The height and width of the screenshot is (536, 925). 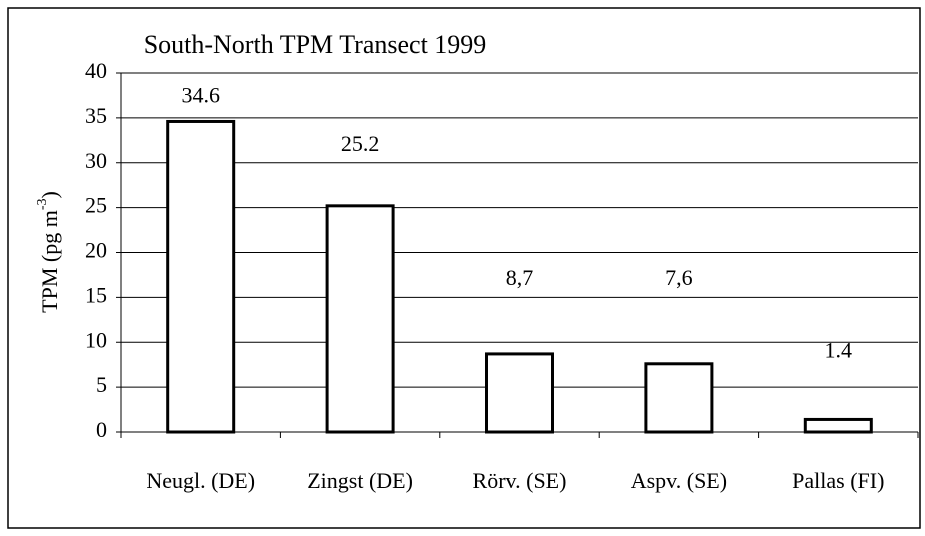 I want to click on value-label: 7,6, so click(x=679, y=277).